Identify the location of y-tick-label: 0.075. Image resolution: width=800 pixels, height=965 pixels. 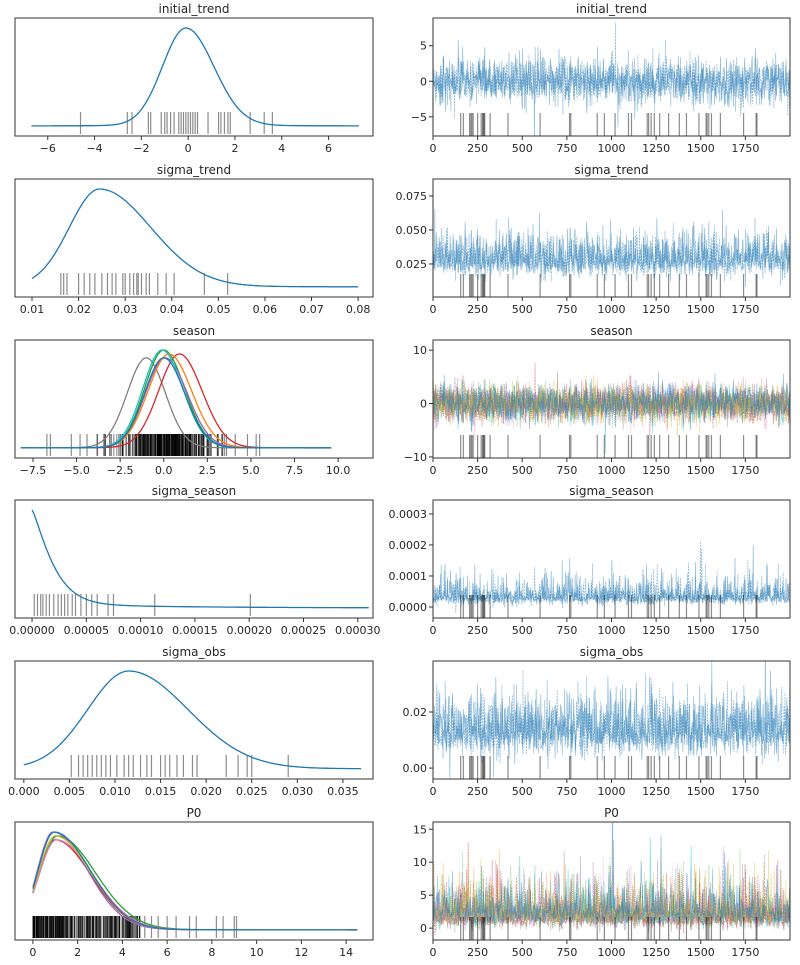
(412, 196).